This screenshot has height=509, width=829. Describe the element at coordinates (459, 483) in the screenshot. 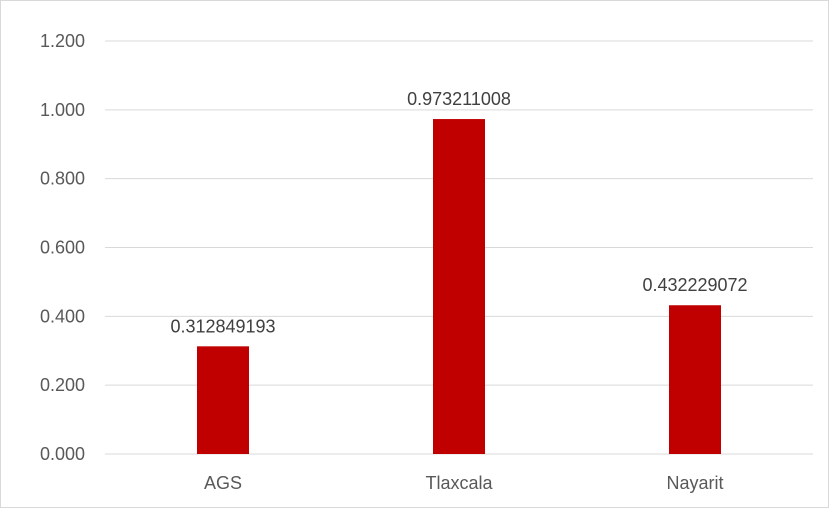

I see `x-tick-label-tlaxcala: Tlaxcala` at that location.